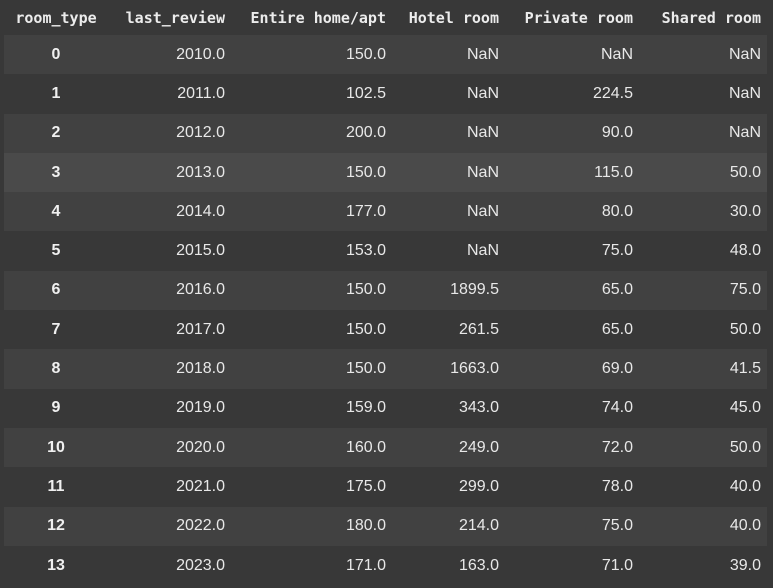  I want to click on table-cell: 2017.0, so click(169, 330).